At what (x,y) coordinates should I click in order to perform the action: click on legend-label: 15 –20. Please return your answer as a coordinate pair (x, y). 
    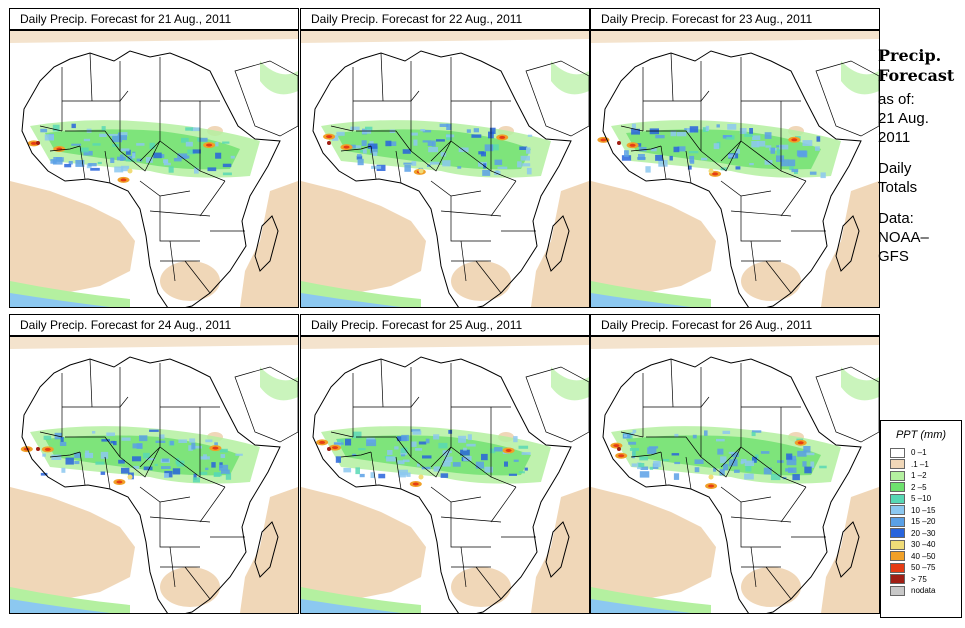
    Looking at the image, I should click on (923, 522).